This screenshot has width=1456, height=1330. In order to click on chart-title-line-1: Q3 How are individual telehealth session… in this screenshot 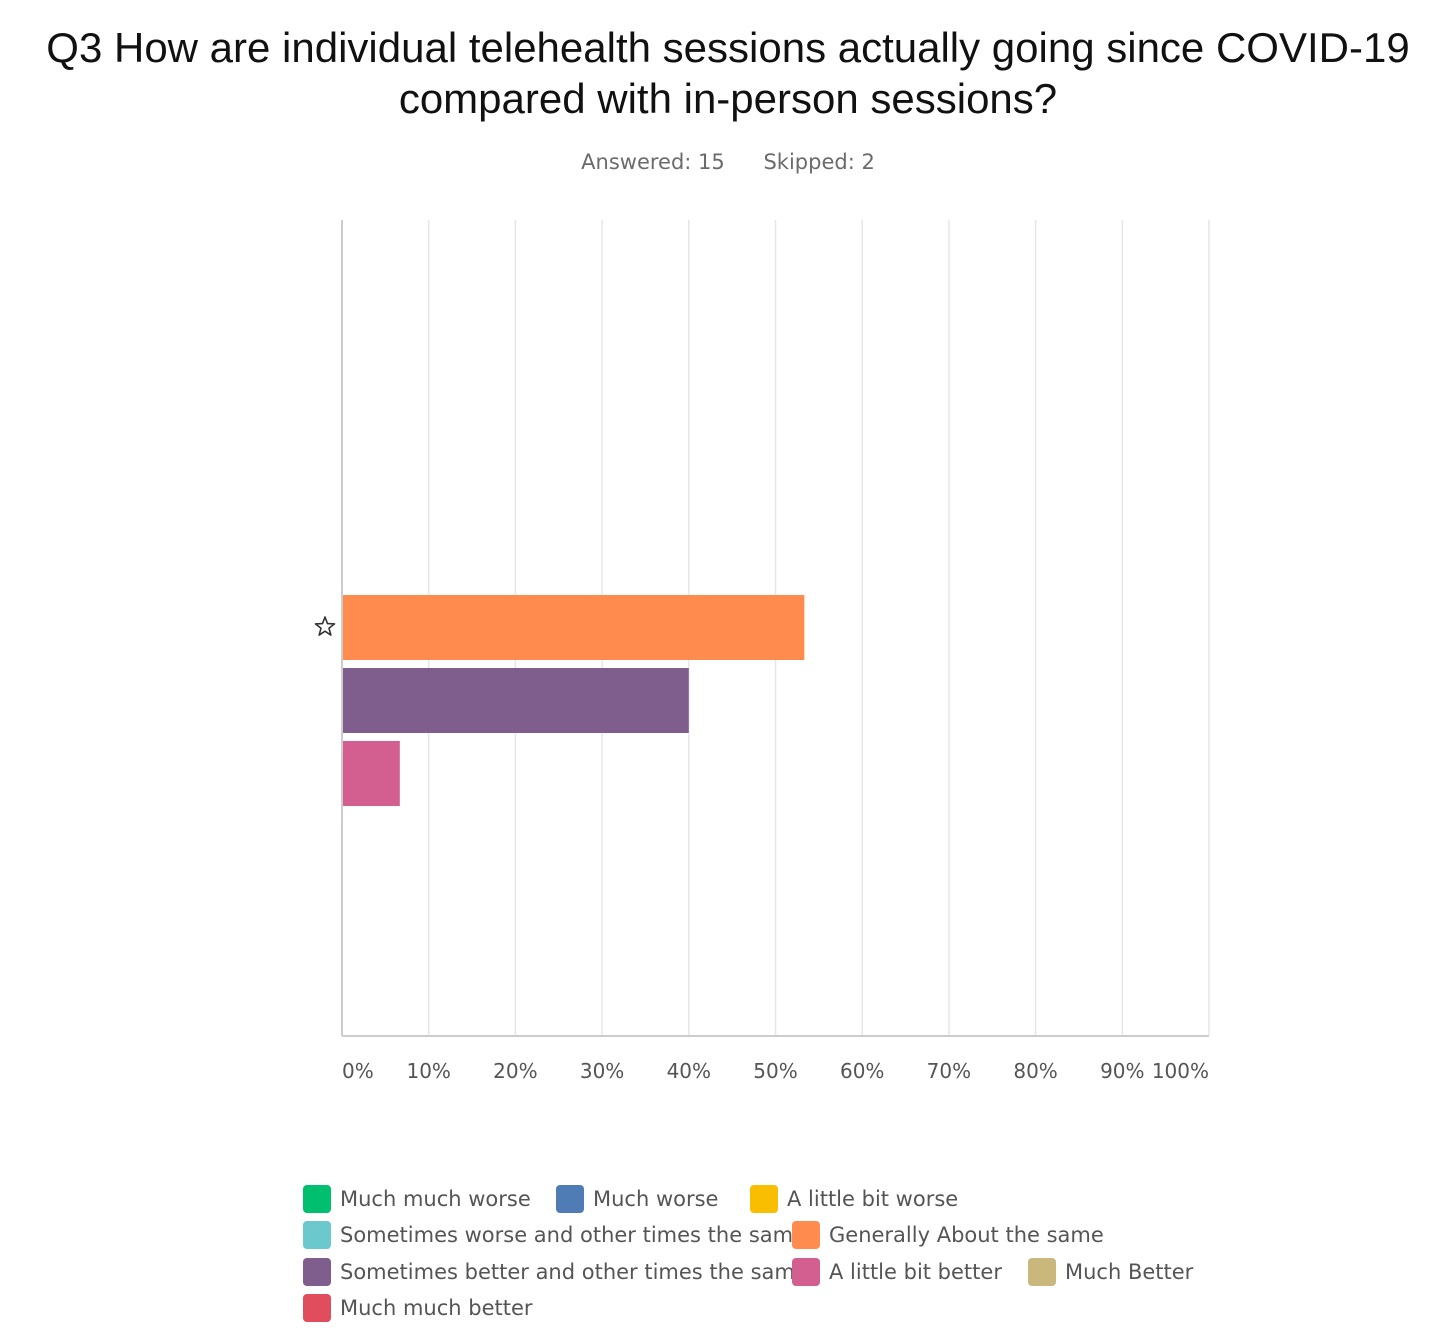, I will do `click(728, 47)`.